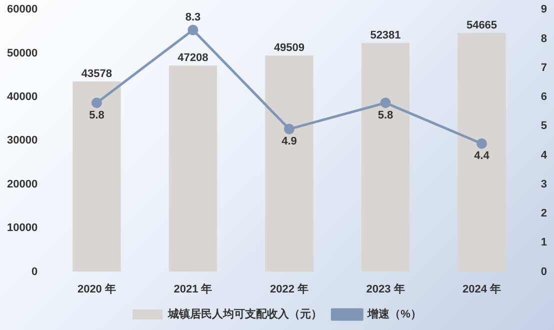 The width and height of the screenshot is (554, 330). Describe the element at coordinates (544, 126) in the screenshot. I see `y2-tick-label: 5` at that location.